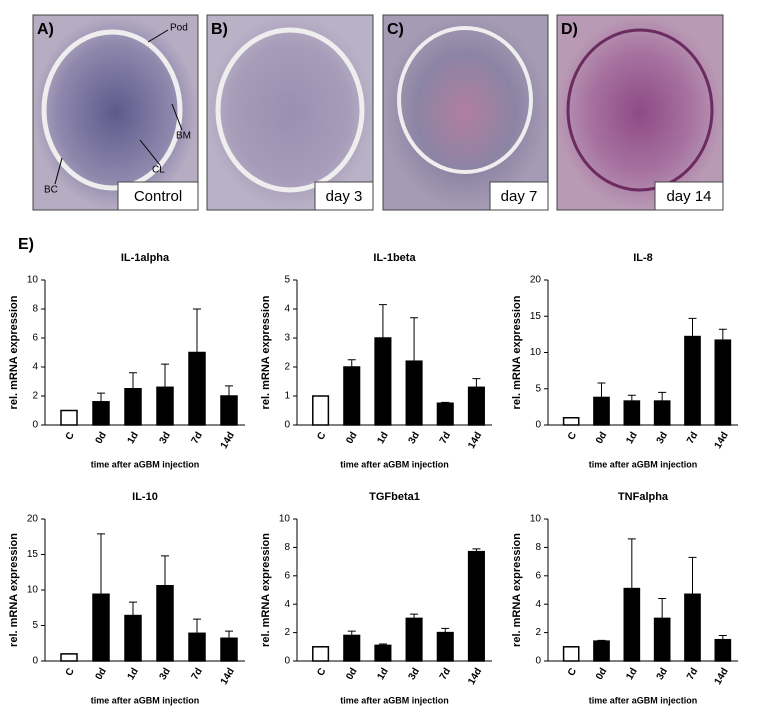 The width and height of the screenshot is (766, 718). Describe the element at coordinates (26, 244) in the screenshot. I see `figure-label: E)` at that location.